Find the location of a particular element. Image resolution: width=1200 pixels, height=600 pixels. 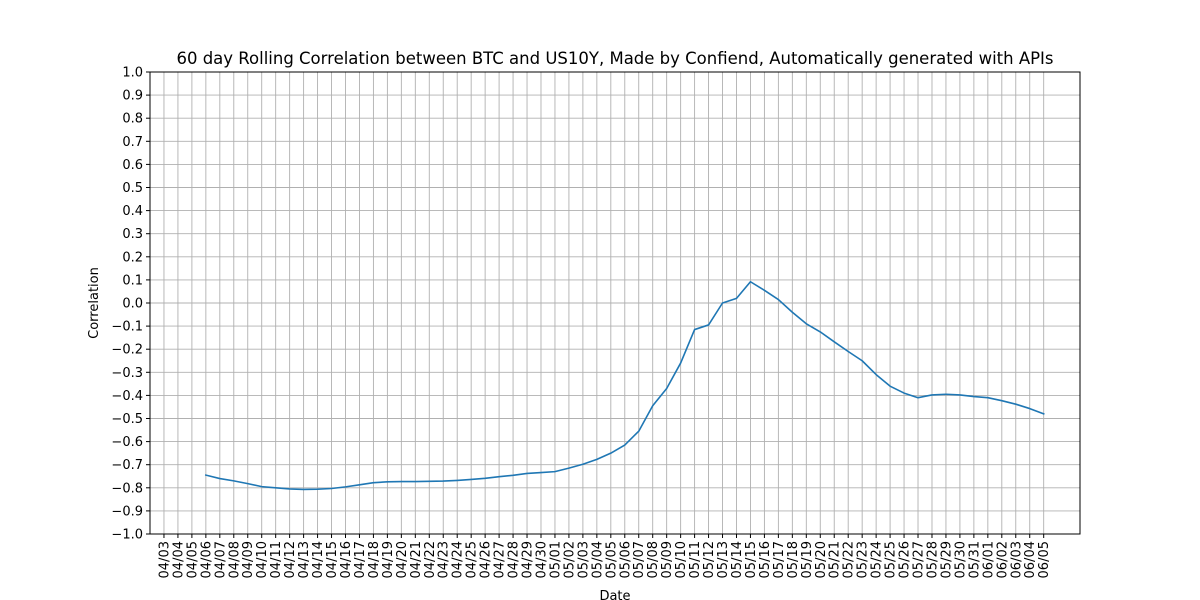

x-tick-label: 05/09 is located at coordinates (667, 559).